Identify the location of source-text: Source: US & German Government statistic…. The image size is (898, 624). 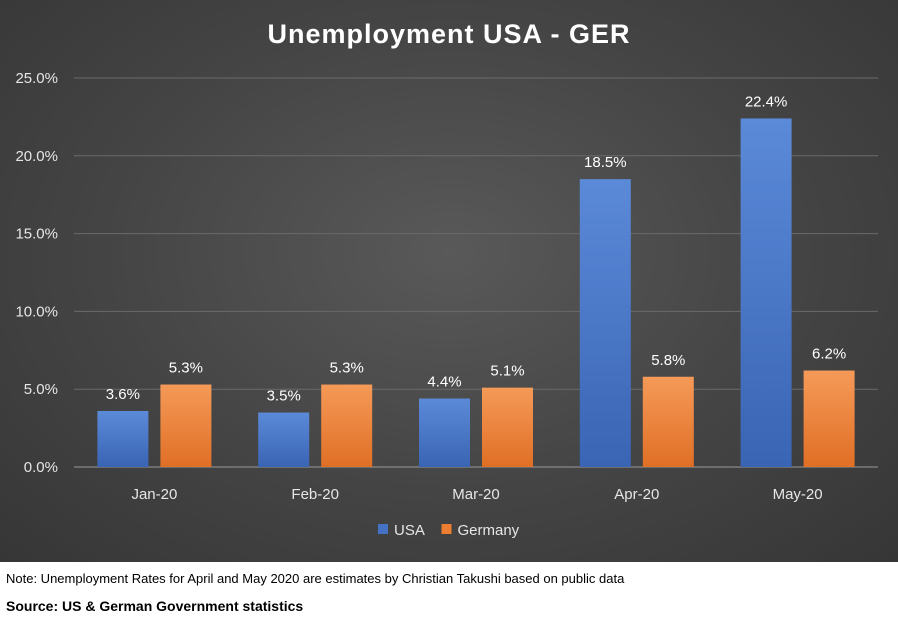
(155, 606).